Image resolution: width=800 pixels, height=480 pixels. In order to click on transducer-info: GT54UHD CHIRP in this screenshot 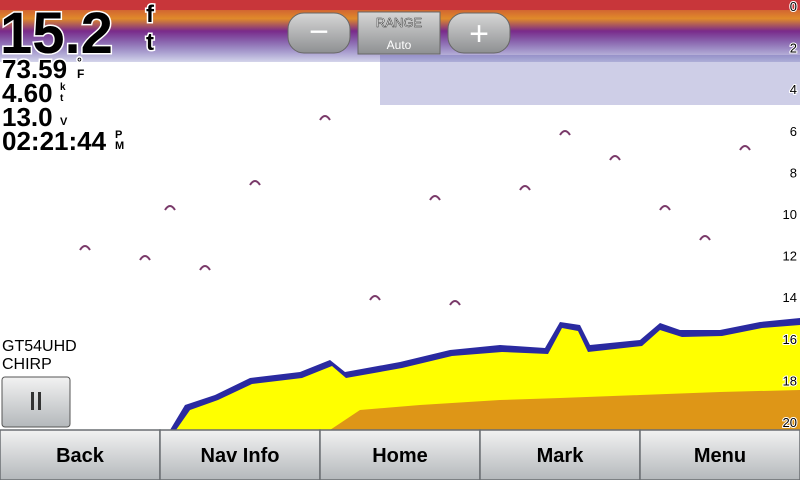, I will do `click(39, 382)`.